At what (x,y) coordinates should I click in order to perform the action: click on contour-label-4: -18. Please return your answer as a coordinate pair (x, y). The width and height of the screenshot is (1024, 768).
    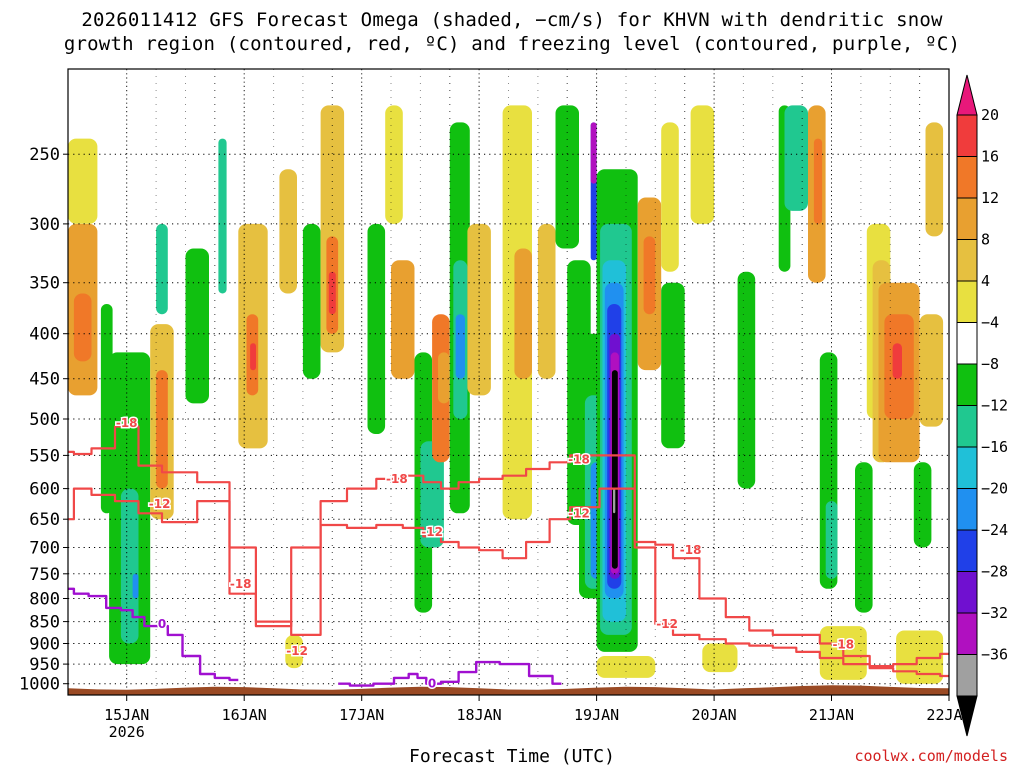
    Looking at the image, I should click on (397, 479).